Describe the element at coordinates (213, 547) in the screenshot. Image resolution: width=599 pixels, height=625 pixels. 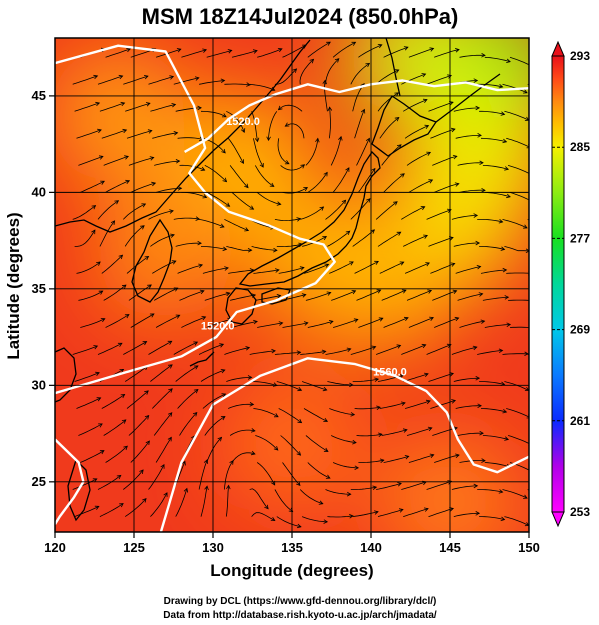
I see `lon-tick-label: 130` at that location.